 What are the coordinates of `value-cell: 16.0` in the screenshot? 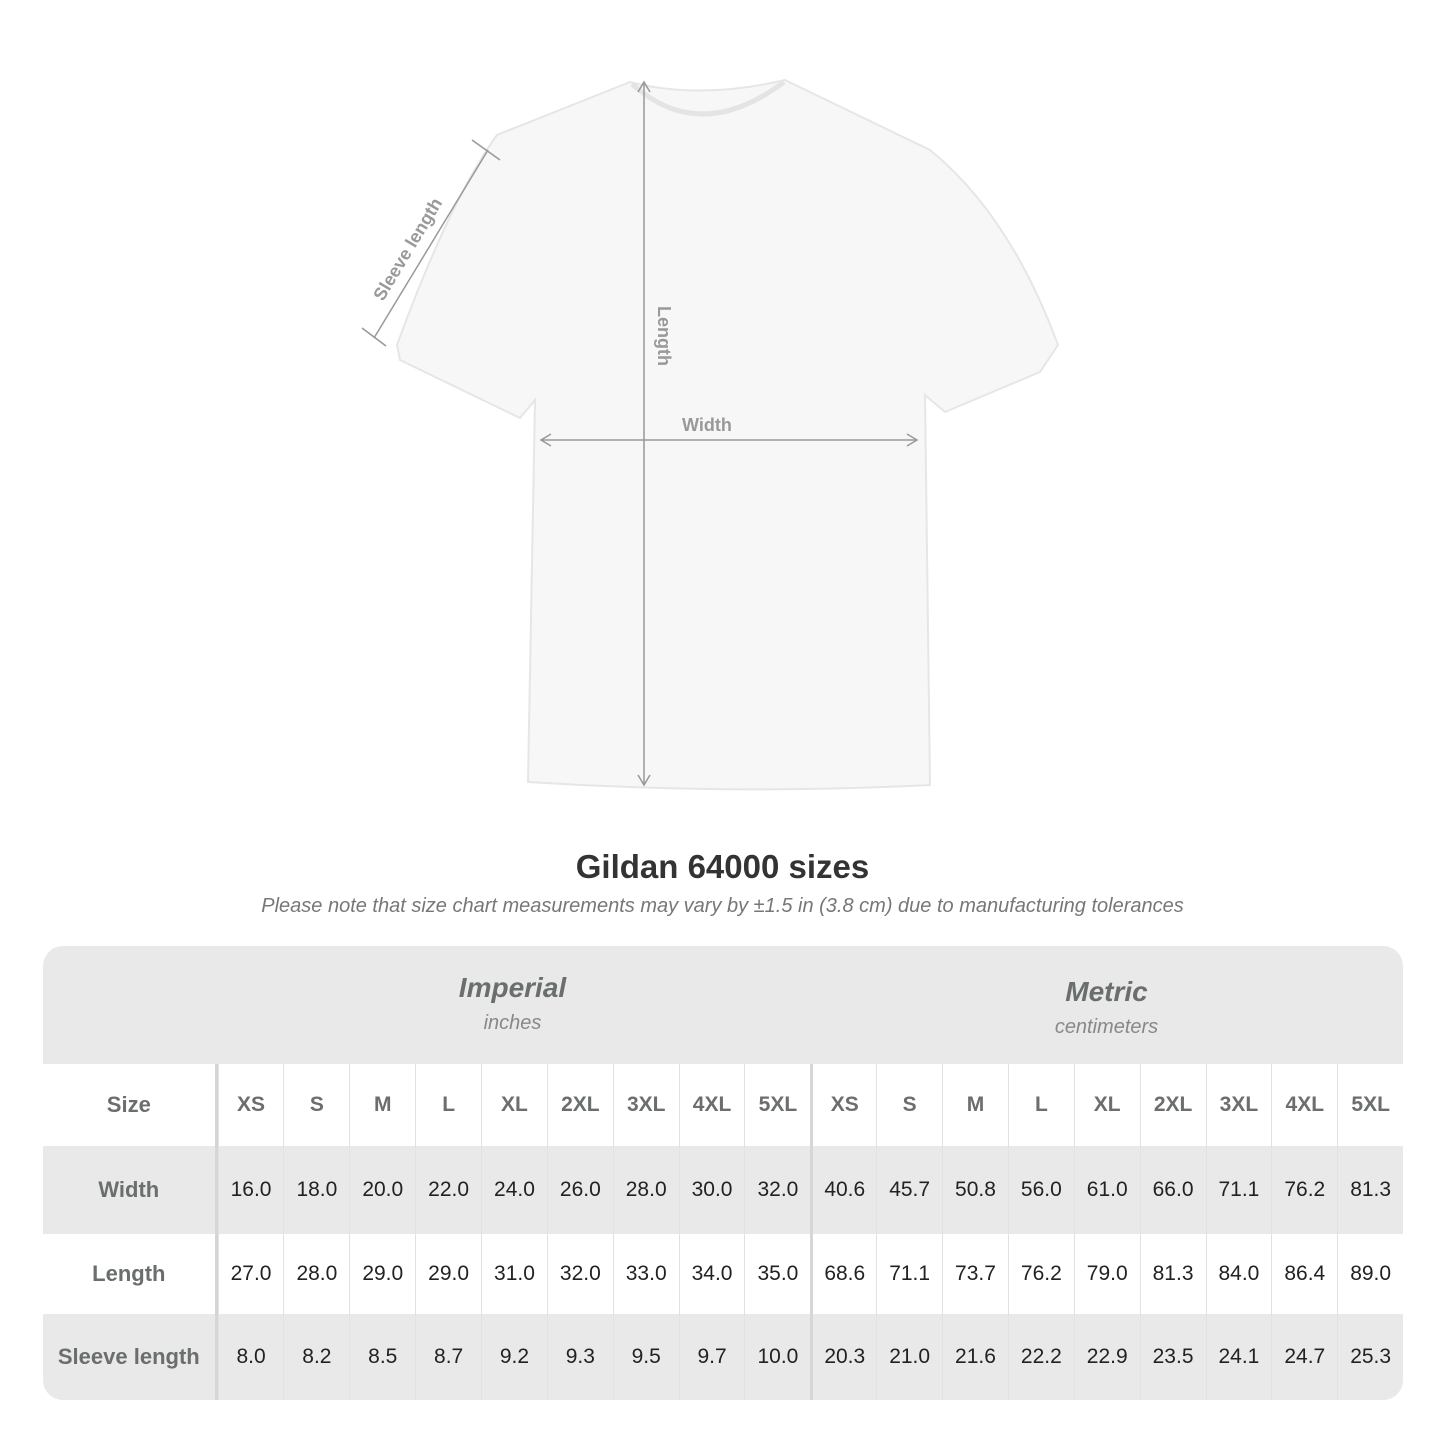 It's located at (250, 1190).